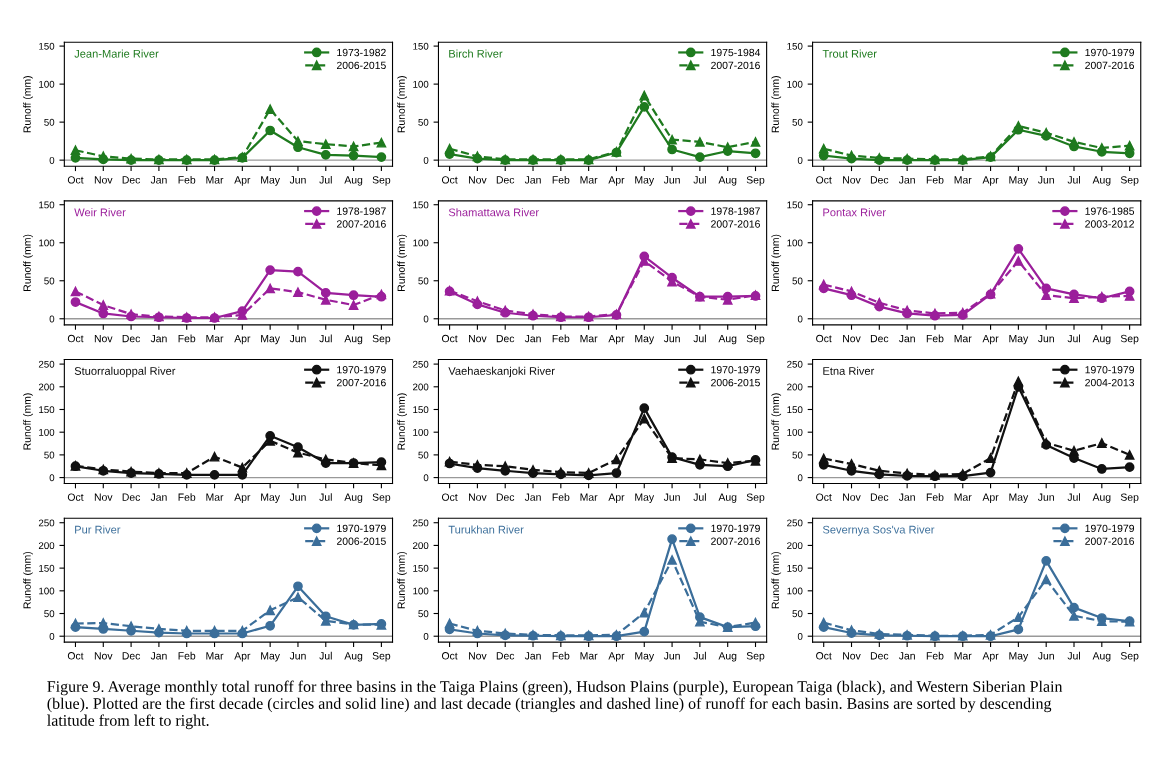 This screenshot has height=769, width=1170. Describe the element at coordinates (361, 541) in the screenshot. I see `legend-label: 2006-2015` at that location.